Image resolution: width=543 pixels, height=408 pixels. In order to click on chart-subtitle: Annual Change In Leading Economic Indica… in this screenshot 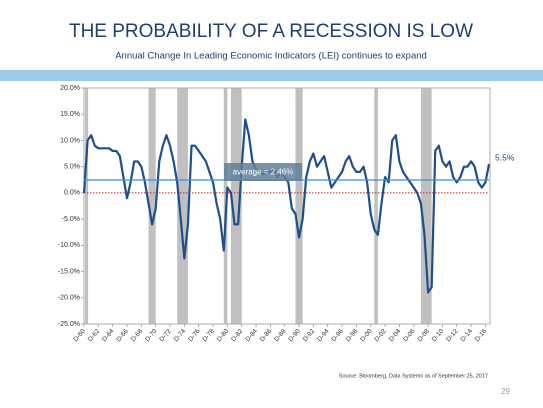, I will do `click(271, 56)`.